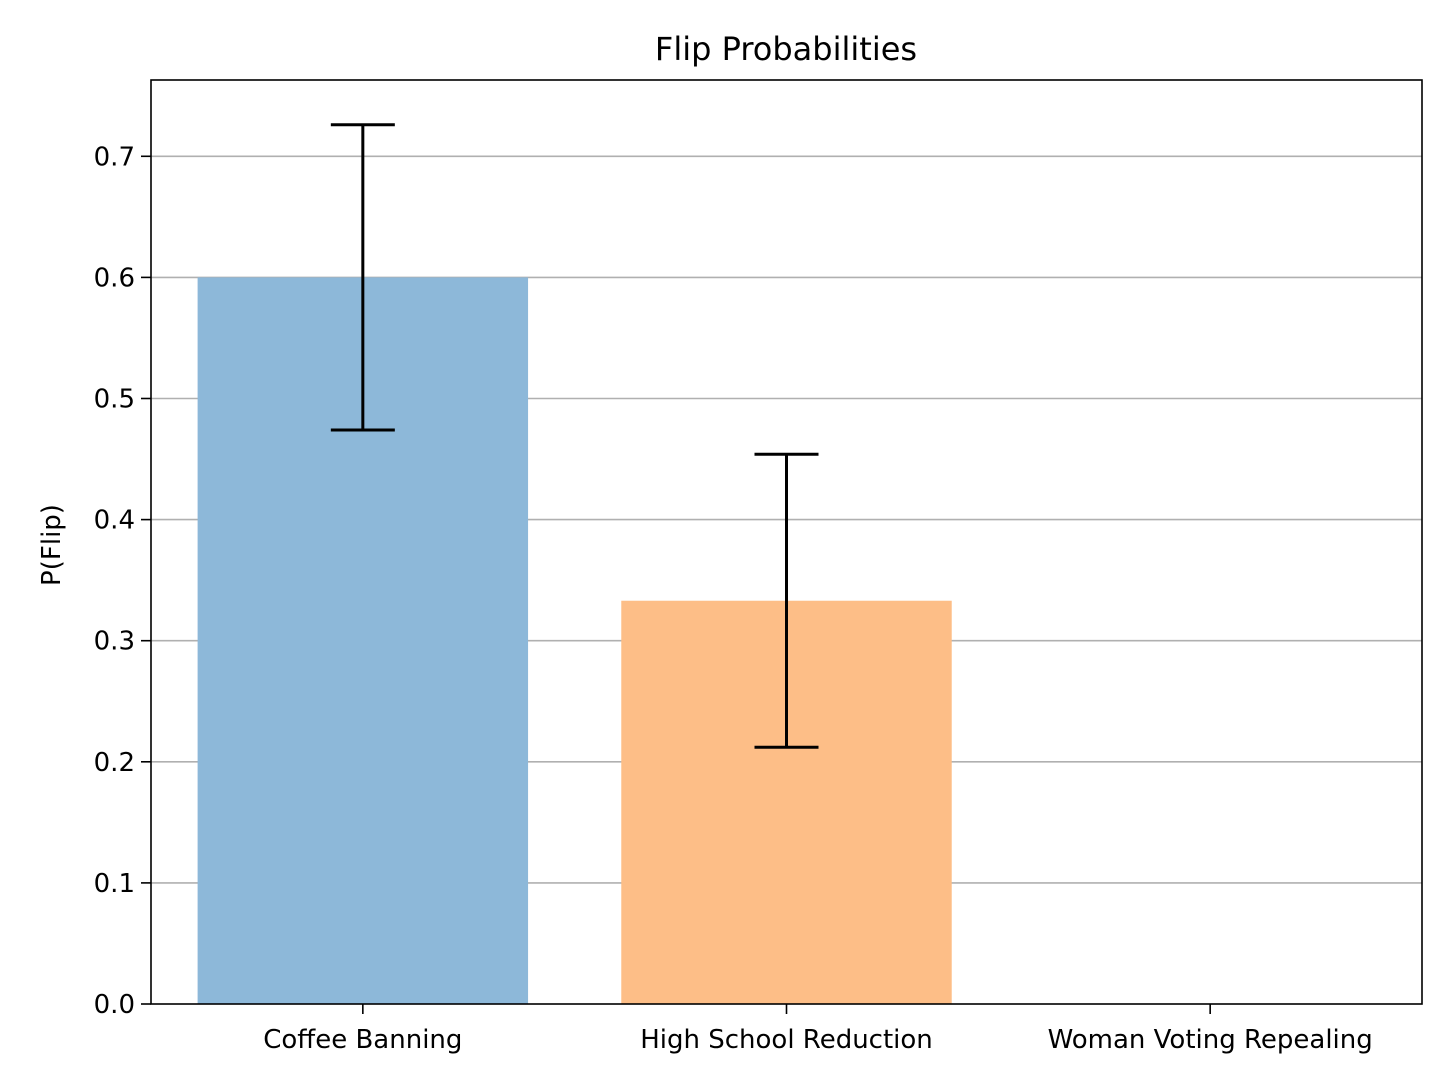  What do you see at coordinates (114, 1005) in the screenshot?
I see `y-tick-label: 0.0` at bounding box center [114, 1005].